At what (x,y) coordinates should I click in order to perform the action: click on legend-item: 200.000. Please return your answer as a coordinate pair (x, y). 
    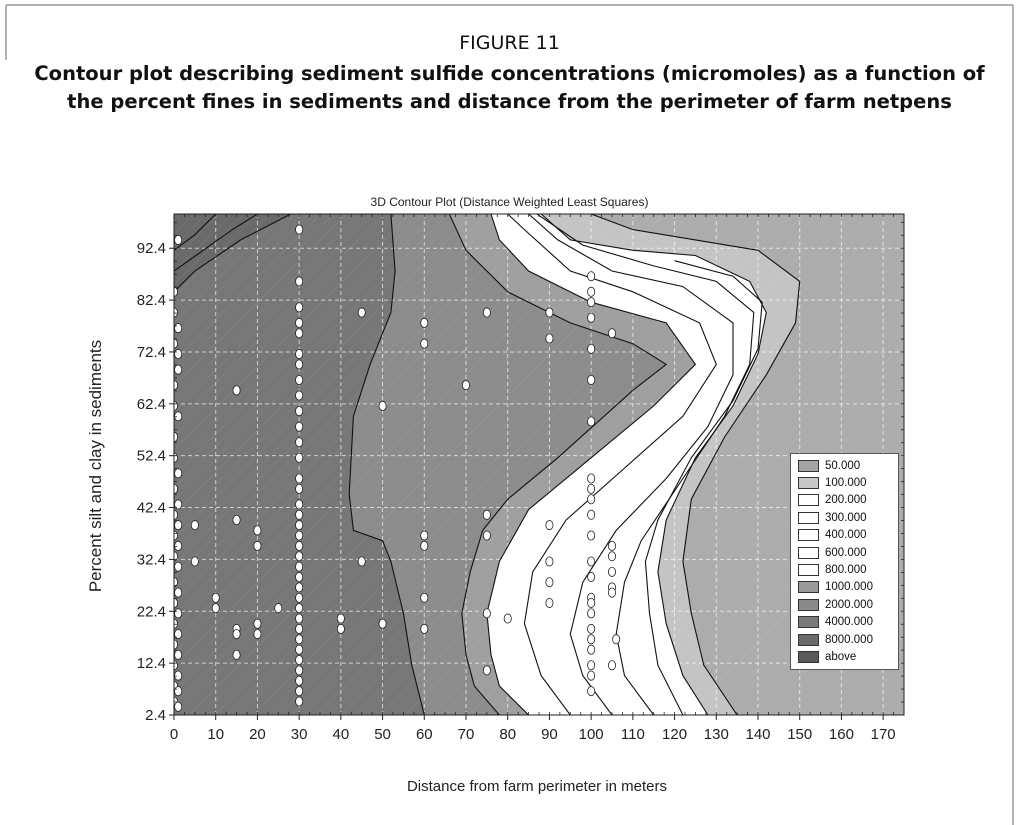
    Looking at the image, I should click on (844, 500).